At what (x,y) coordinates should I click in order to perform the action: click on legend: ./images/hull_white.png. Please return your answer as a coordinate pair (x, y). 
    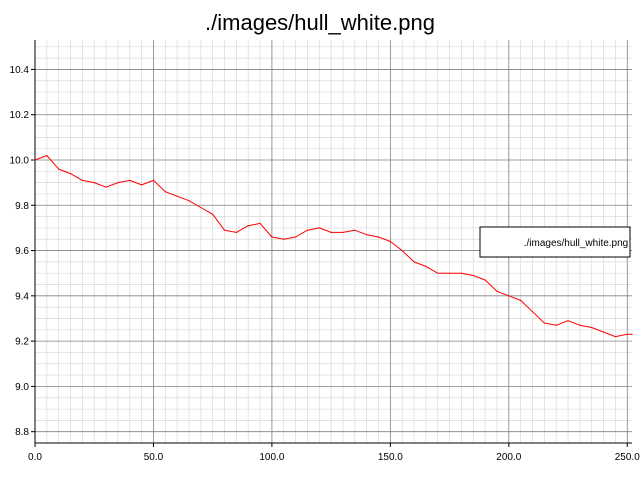
    Looking at the image, I should click on (555, 242).